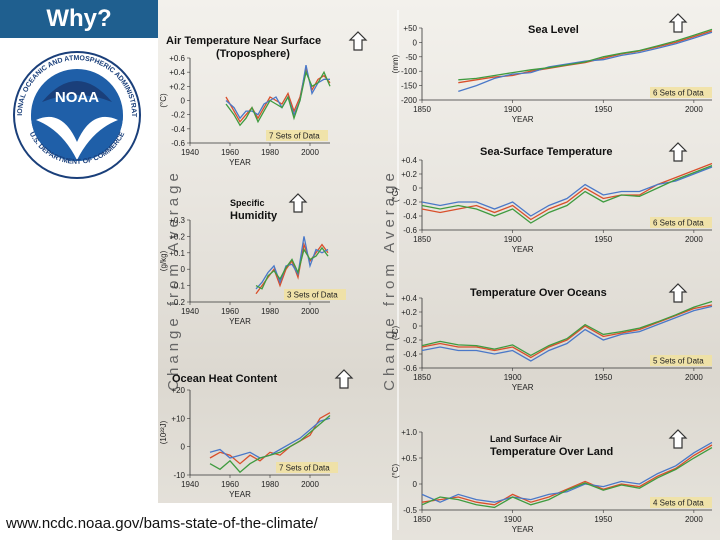  Describe the element at coordinates (178, 143) in the screenshot. I see `air-temp-ytick-label: -0.6` at that location.